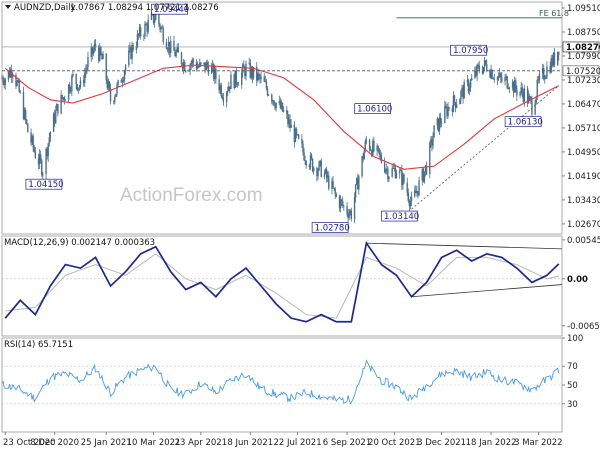 This screenshot has height=450, width=600. Describe the element at coordinates (298, 443) in the screenshot. I see `x-tick-label: 22 Jul 2021` at that location.